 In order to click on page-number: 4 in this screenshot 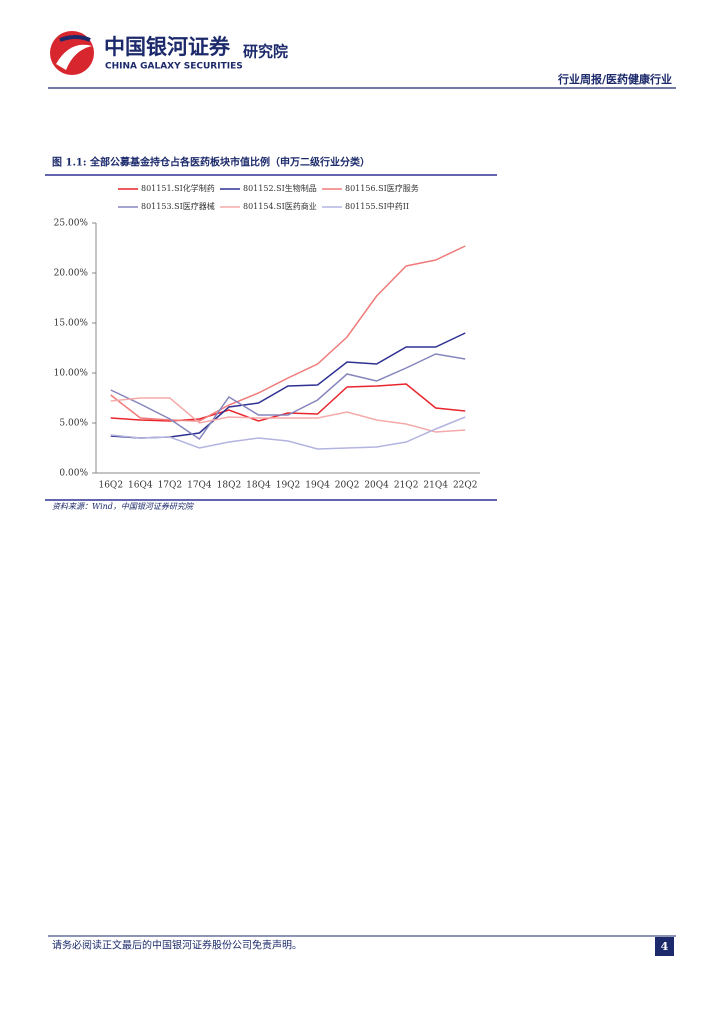, I will do `click(665, 946)`.